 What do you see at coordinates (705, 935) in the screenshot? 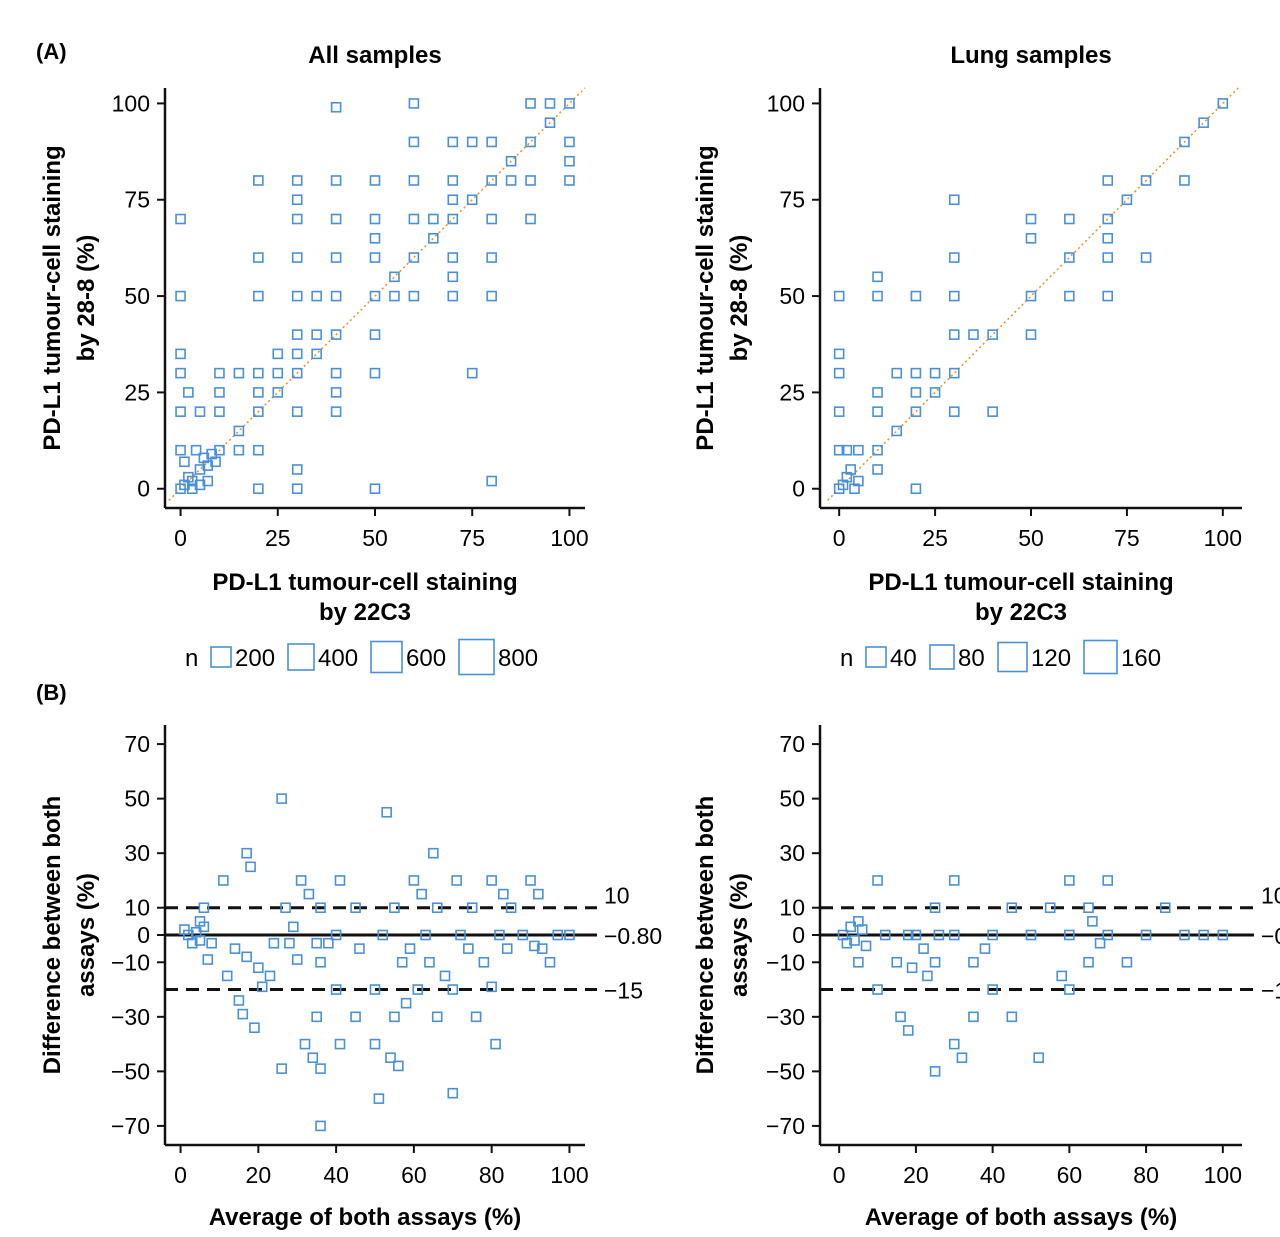
I see `y-axis-title: Difference between both` at bounding box center [705, 935].